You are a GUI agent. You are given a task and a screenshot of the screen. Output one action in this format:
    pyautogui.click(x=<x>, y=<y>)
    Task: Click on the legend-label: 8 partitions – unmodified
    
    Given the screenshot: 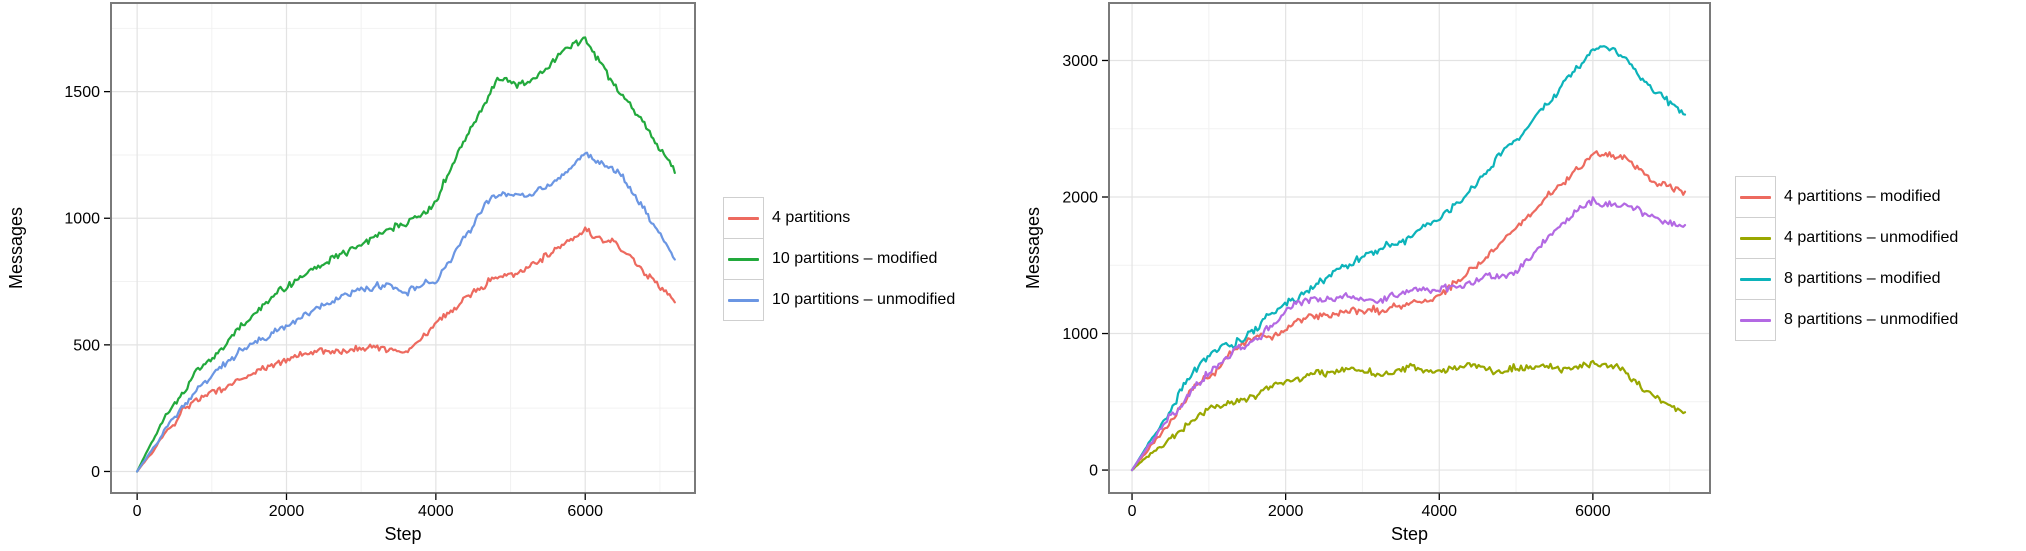 What is the action you would take?
    pyautogui.click(x=1871, y=319)
    